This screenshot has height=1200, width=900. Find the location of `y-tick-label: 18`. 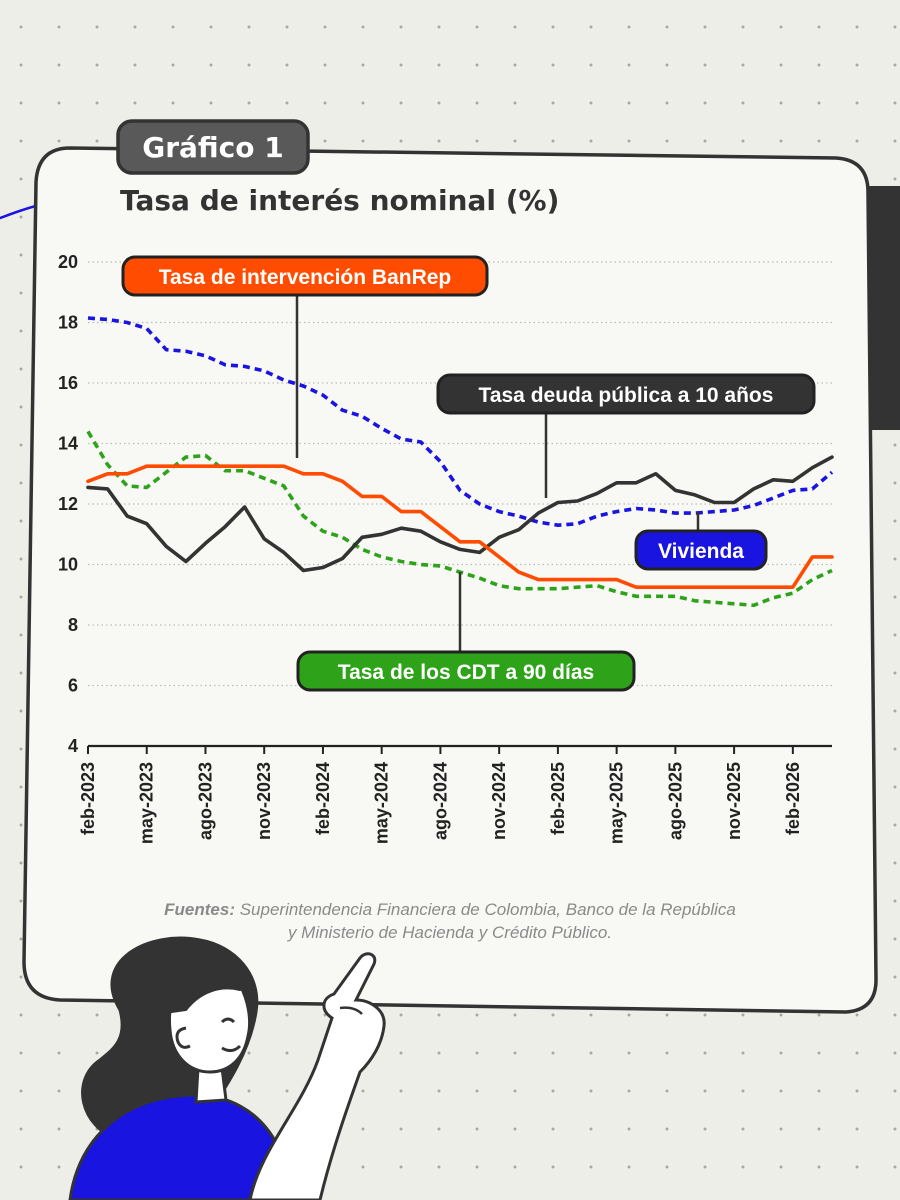

y-tick-label: 18 is located at coordinates (68, 323).